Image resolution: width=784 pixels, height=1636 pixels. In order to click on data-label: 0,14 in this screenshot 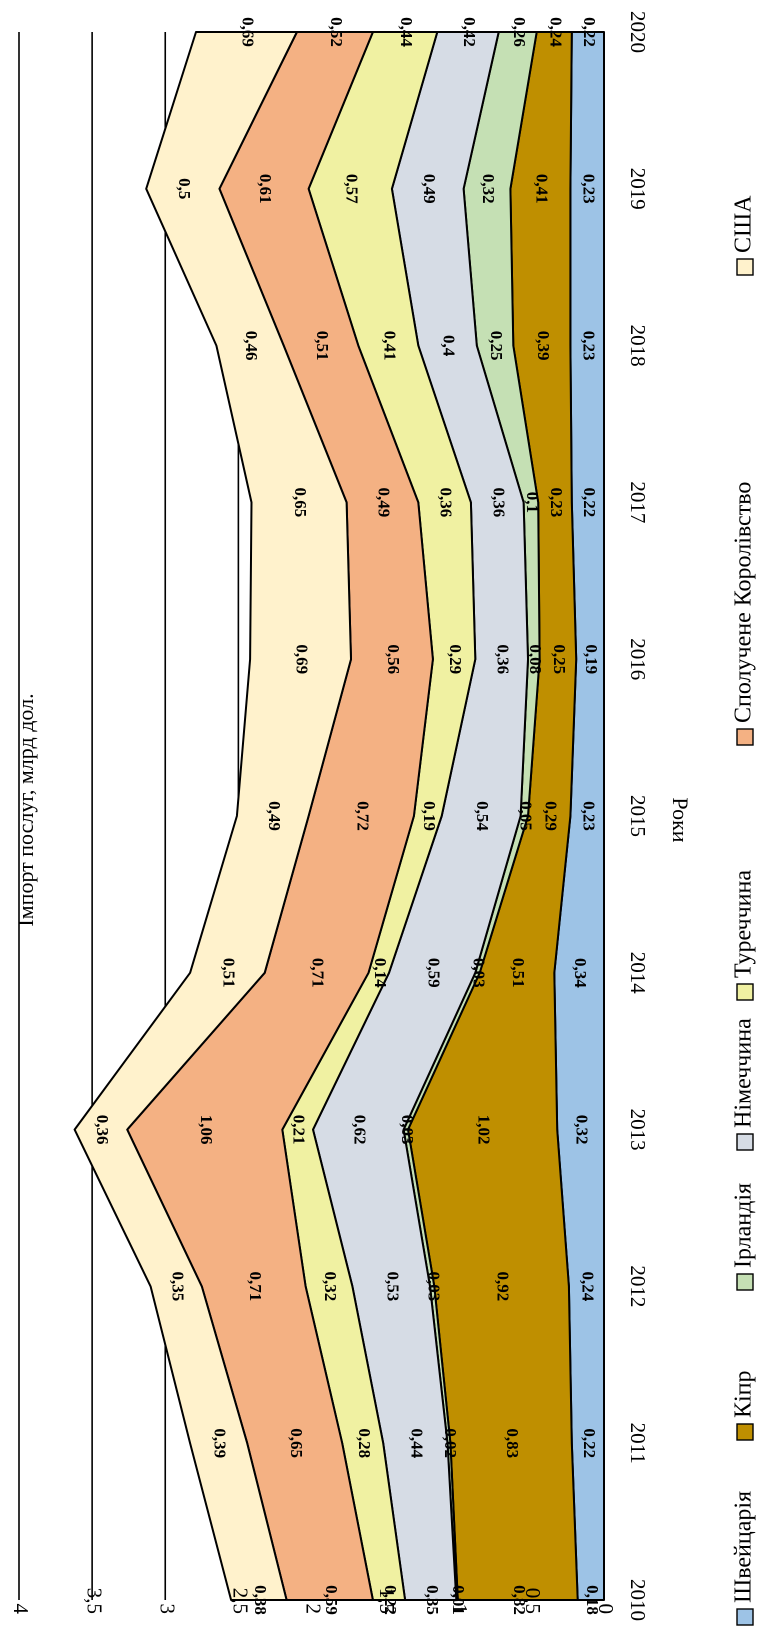, I will do `click(380, 973)`.